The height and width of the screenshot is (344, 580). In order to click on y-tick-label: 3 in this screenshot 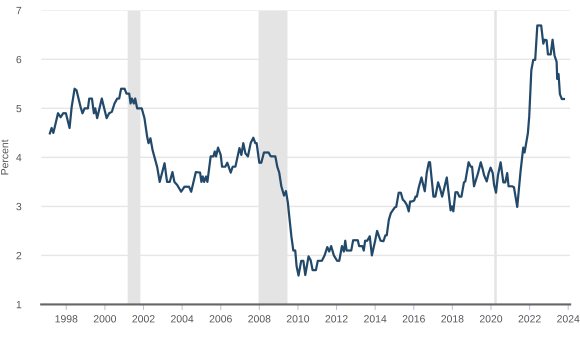, I will do `click(19, 206)`.